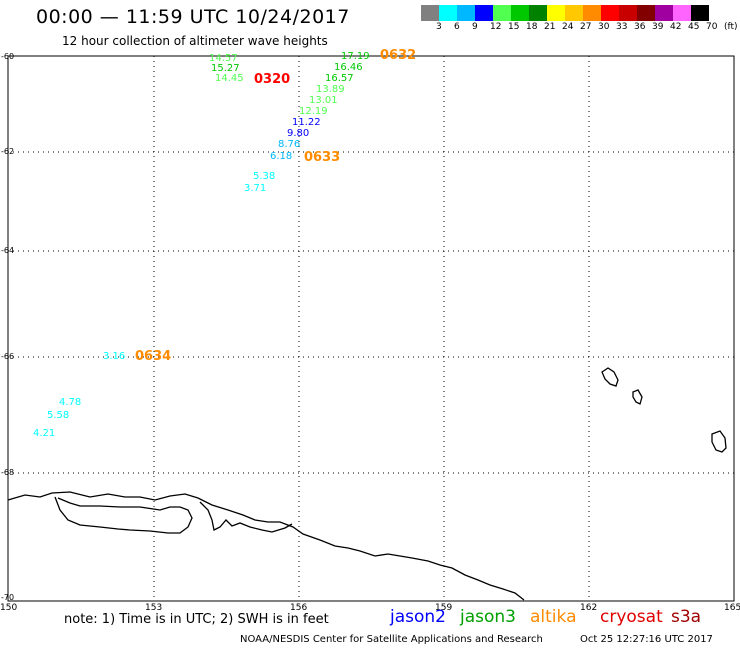 This screenshot has height=650, width=740. I want to click on lat-label: -66, so click(8, 356).